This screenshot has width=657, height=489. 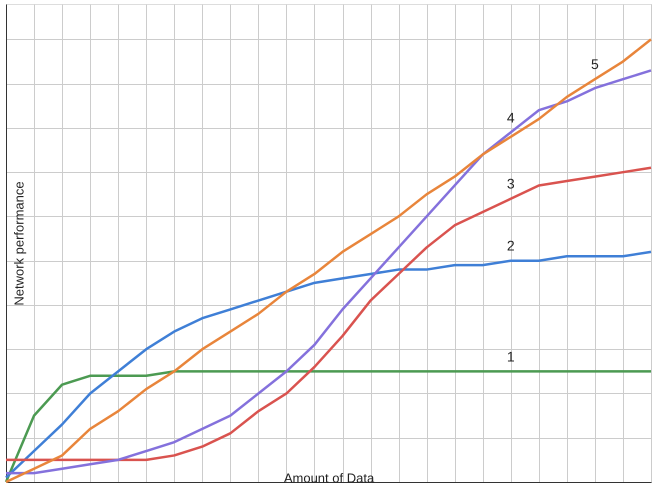 What do you see at coordinates (329, 478) in the screenshot?
I see `x-axis-title: Amount of Data` at bounding box center [329, 478].